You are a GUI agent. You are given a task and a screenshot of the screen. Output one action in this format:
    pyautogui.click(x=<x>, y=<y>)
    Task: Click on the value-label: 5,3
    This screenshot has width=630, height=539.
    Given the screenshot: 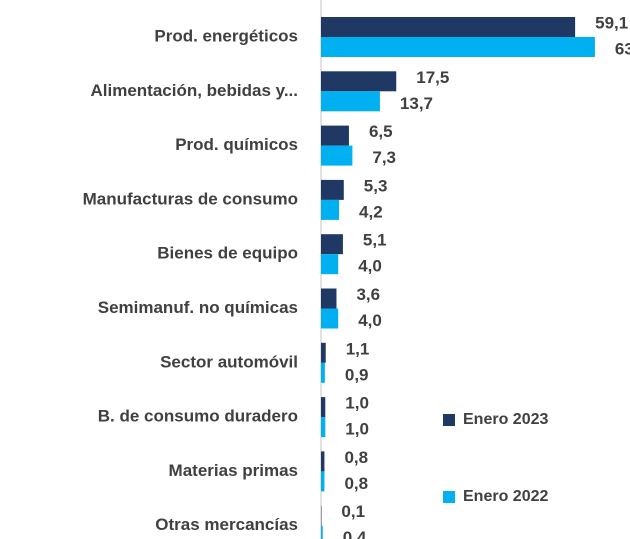 What is the action you would take?
    pyautogui.click(x=376, y=185)
    